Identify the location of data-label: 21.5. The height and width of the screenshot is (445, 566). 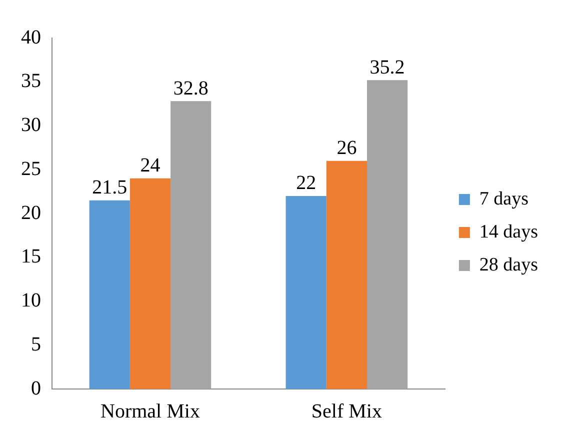
(110, 187).